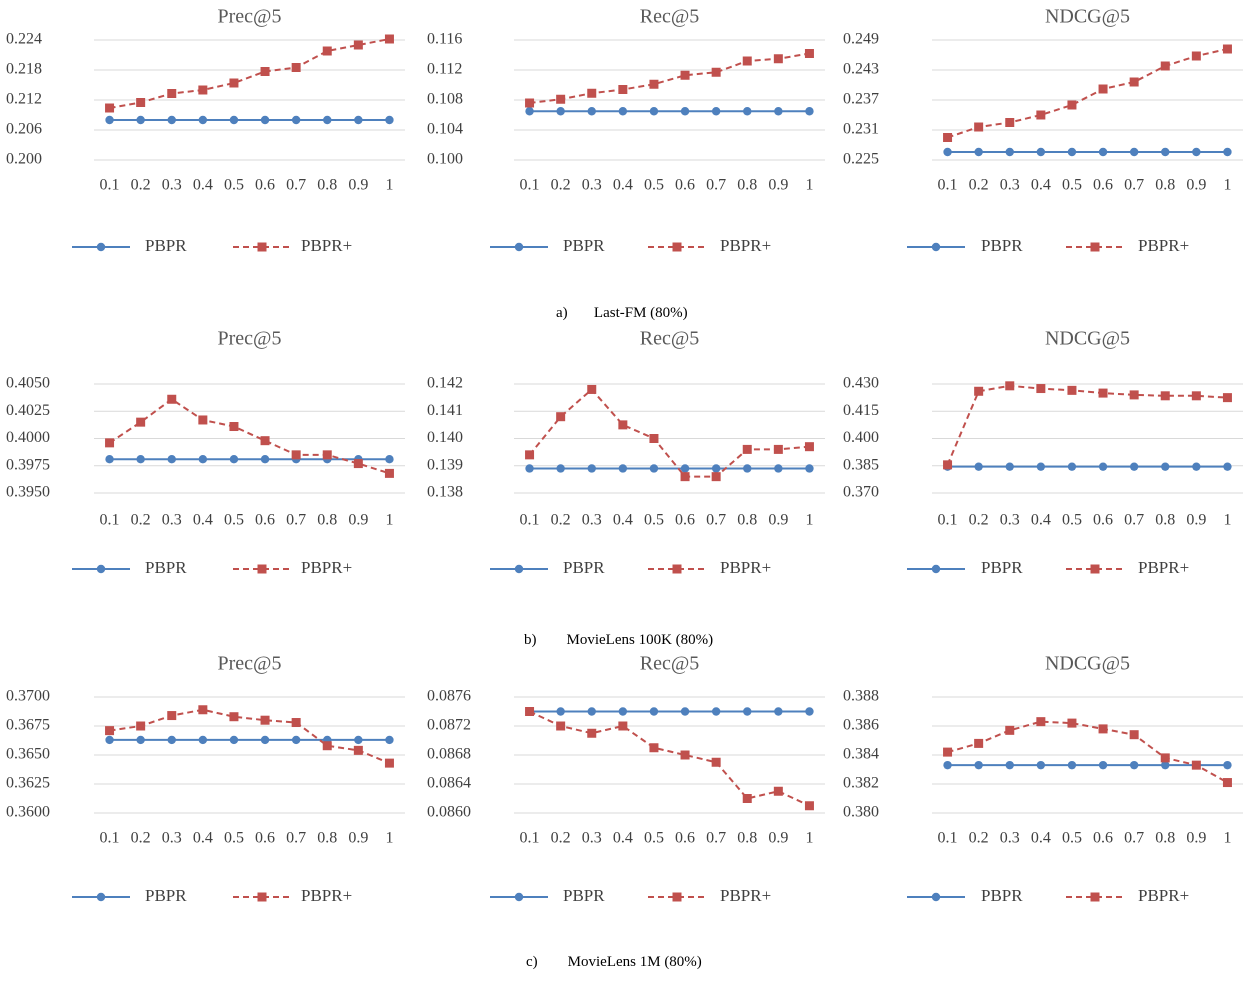 Image resolution: width=1244 pixels, height=988 pixels. What do you see at coordinates (445, 383) in the screenshot?
I see `y-tick-label: 0.142` at bounding box center [445, 383].